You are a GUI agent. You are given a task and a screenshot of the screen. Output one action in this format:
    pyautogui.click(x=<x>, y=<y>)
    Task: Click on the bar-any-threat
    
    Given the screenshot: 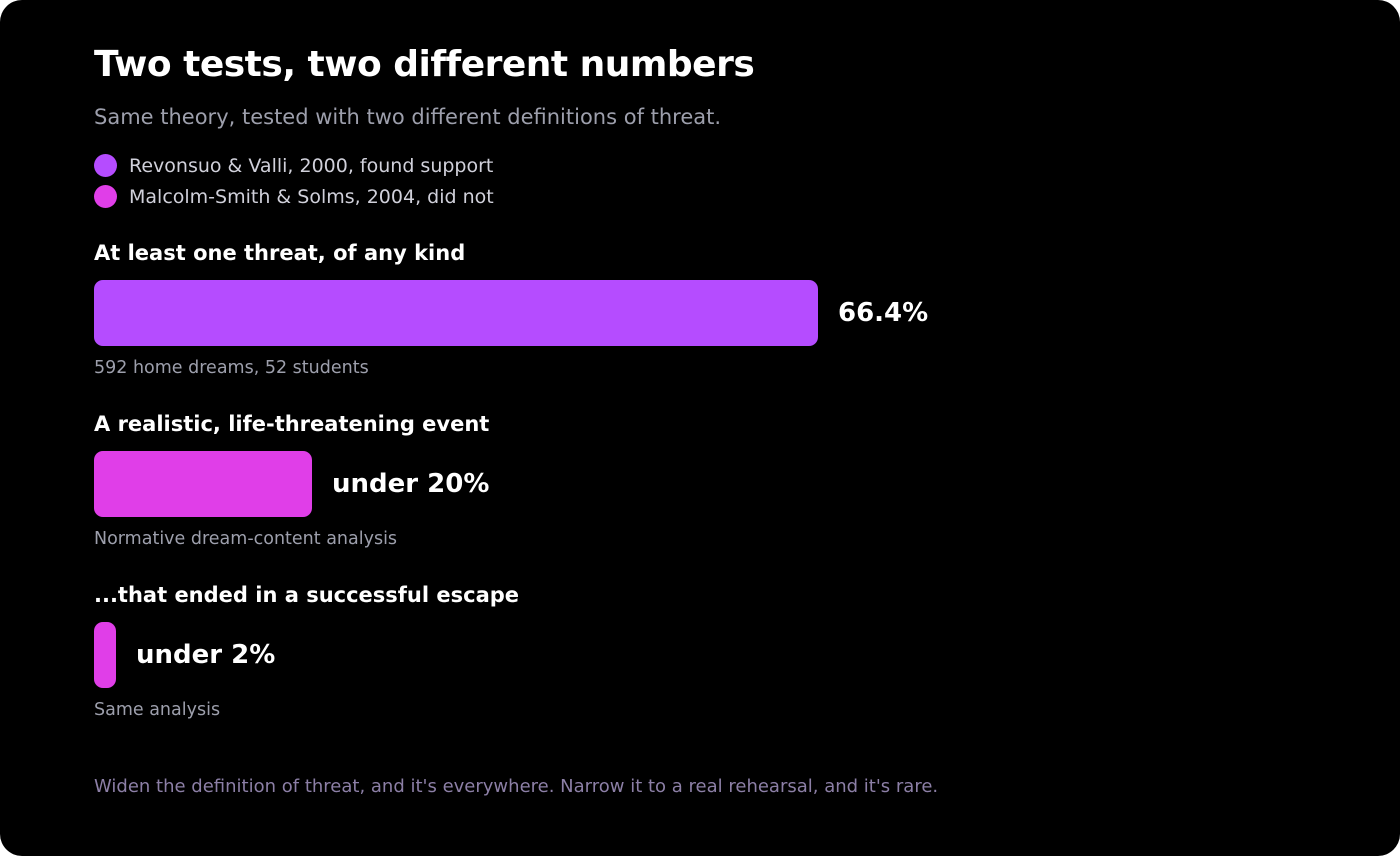 What is the action you would take?
    pyautogui.click(x=456, y=313)
    